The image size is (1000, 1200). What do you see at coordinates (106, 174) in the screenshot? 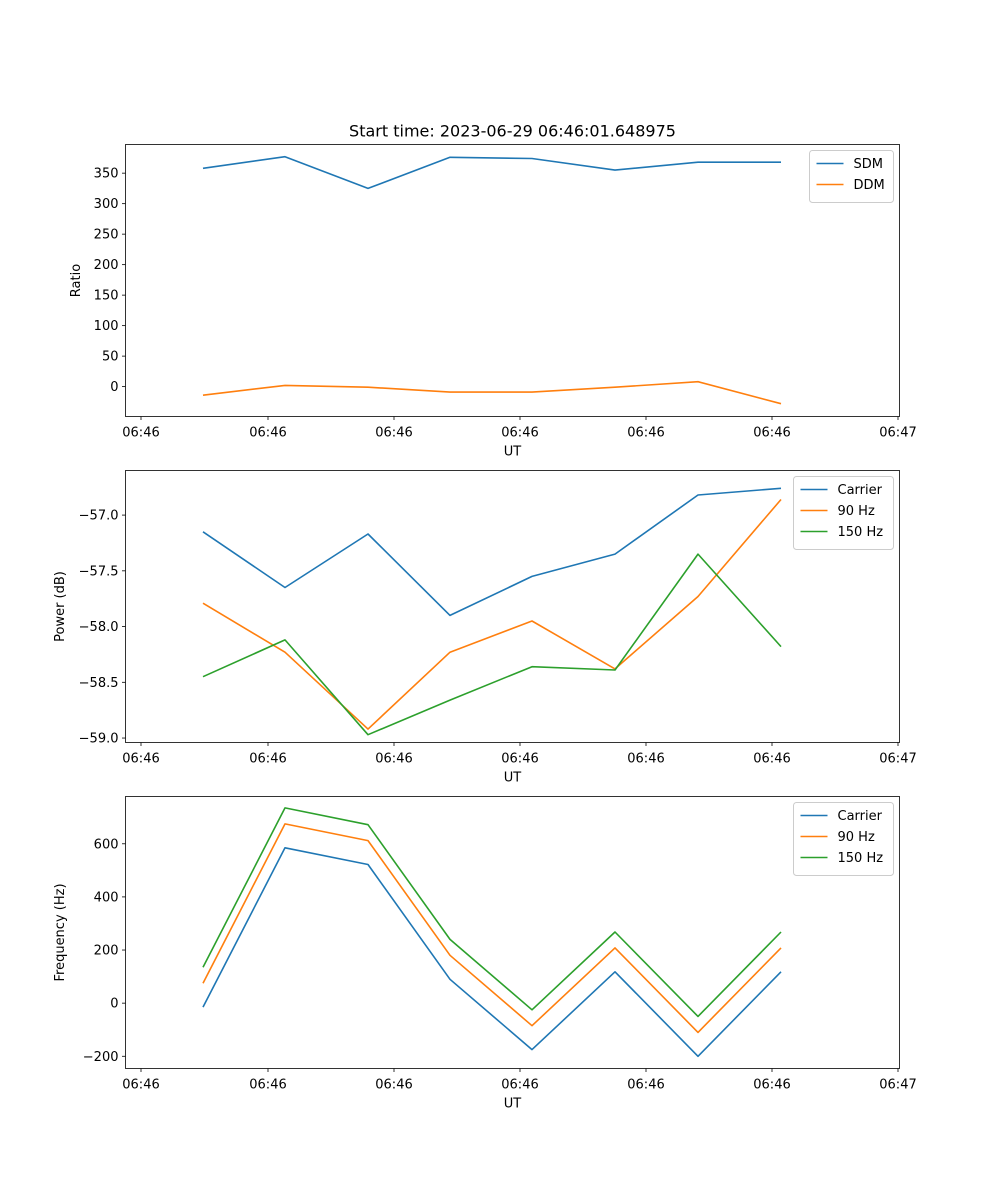
I see `y-tick-label: 350` at bounding box center [106, 174].